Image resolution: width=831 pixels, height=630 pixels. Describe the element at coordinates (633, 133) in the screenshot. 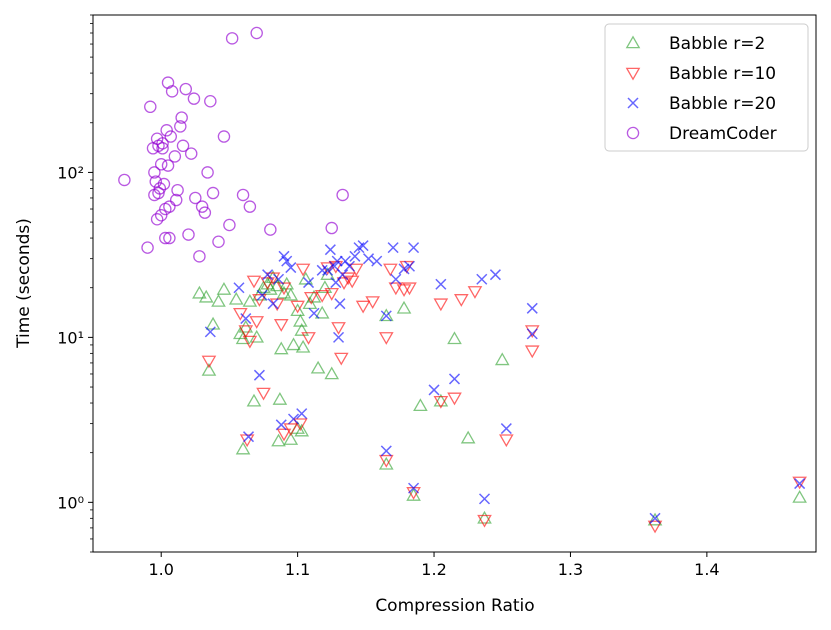

I see `legend-marker` at that location.